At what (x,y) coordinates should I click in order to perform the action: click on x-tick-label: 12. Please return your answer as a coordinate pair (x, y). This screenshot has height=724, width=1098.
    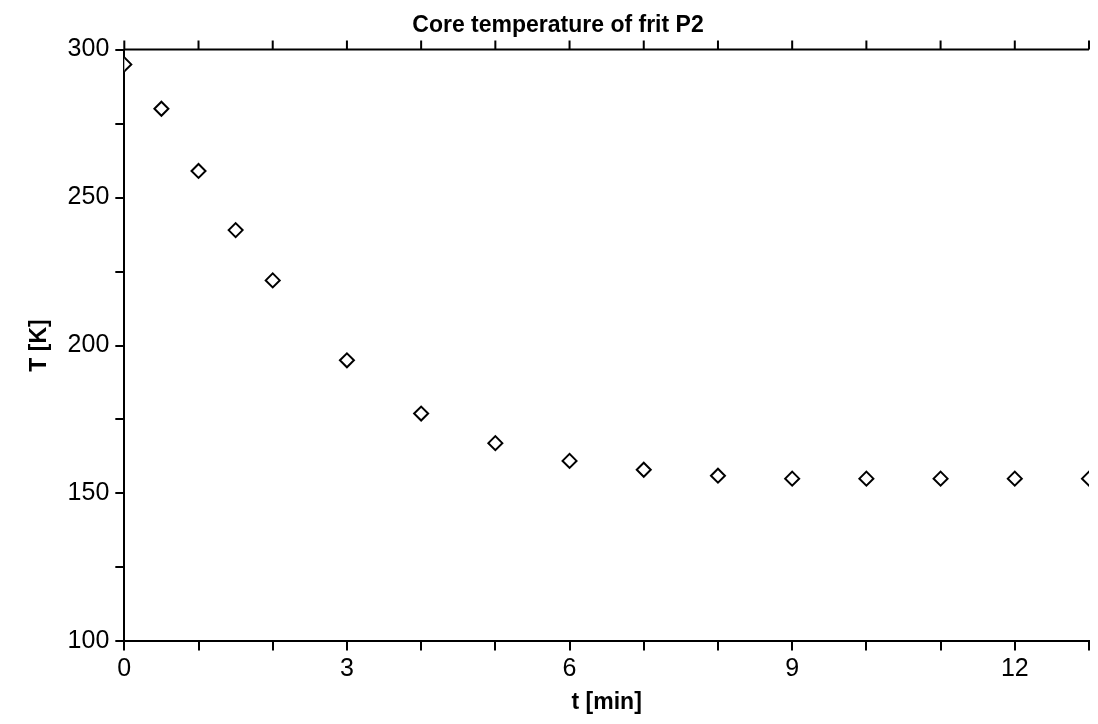
    Looking at the image, I should click on (1014, 667).